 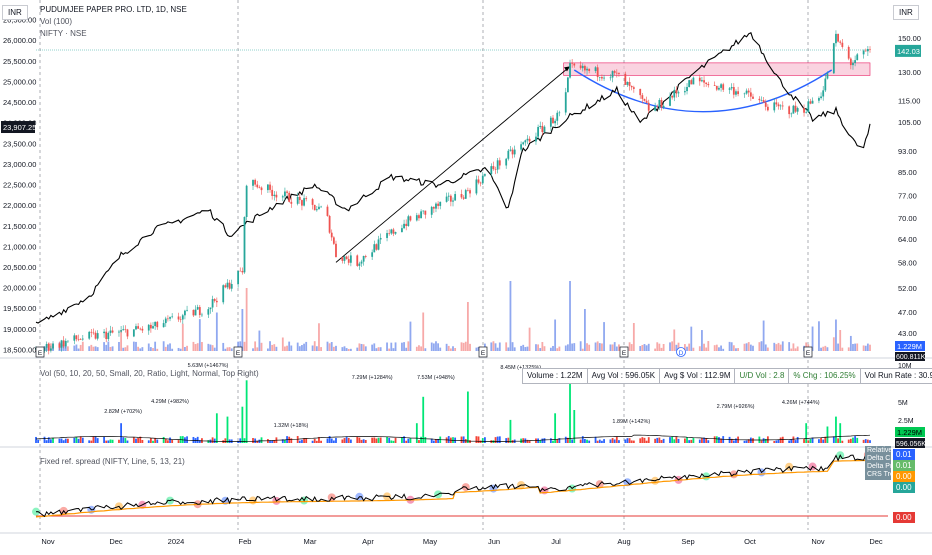 I want to click on time-axis-label: Oct, so click(x=750, y=541).